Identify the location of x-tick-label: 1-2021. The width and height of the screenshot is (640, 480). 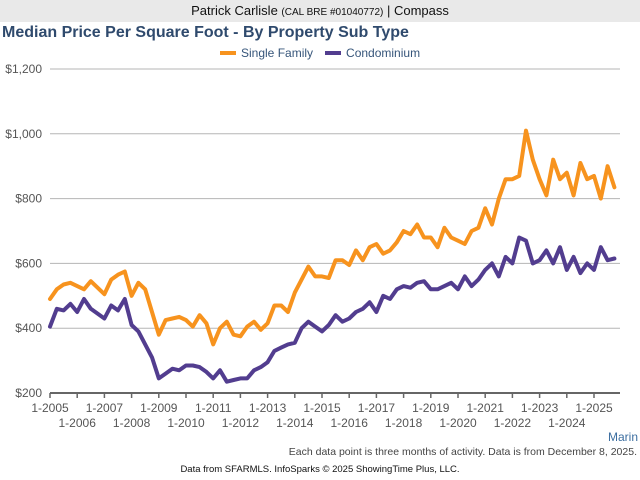
(486, 408).